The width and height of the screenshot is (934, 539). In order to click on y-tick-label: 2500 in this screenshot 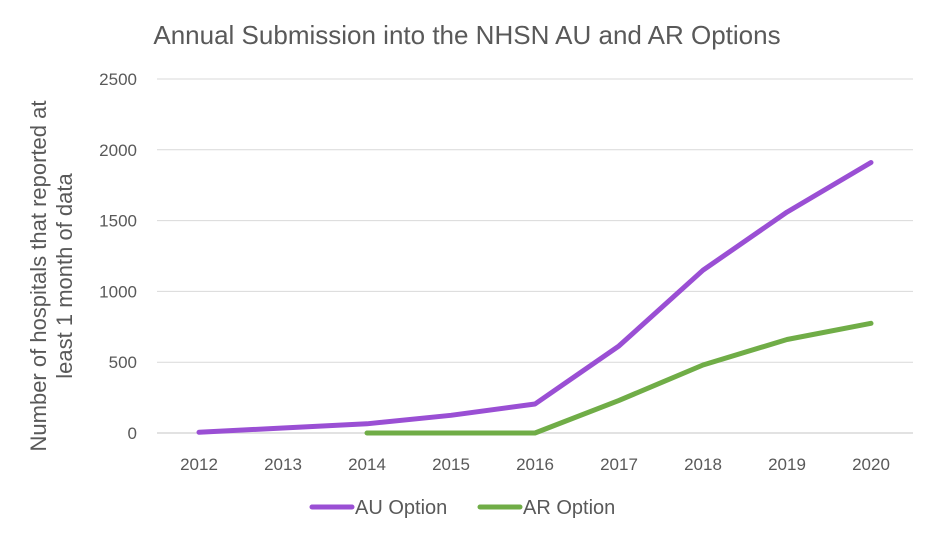, I will do `click(118, 79)`.